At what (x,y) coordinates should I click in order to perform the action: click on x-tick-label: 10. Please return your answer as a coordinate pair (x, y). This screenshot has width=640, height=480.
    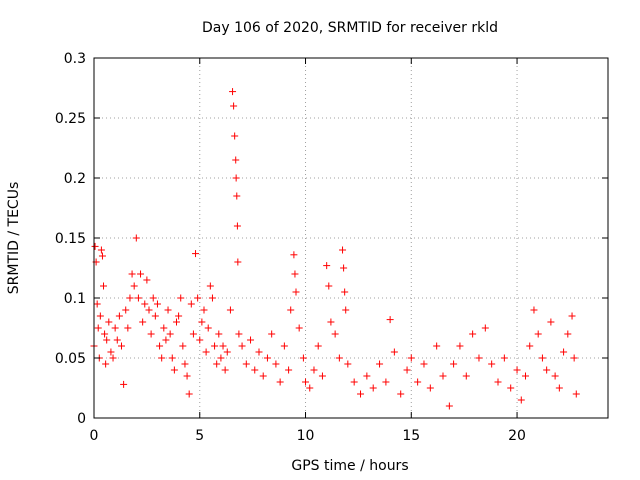
    Looking at the image, I should click on (306, 436).